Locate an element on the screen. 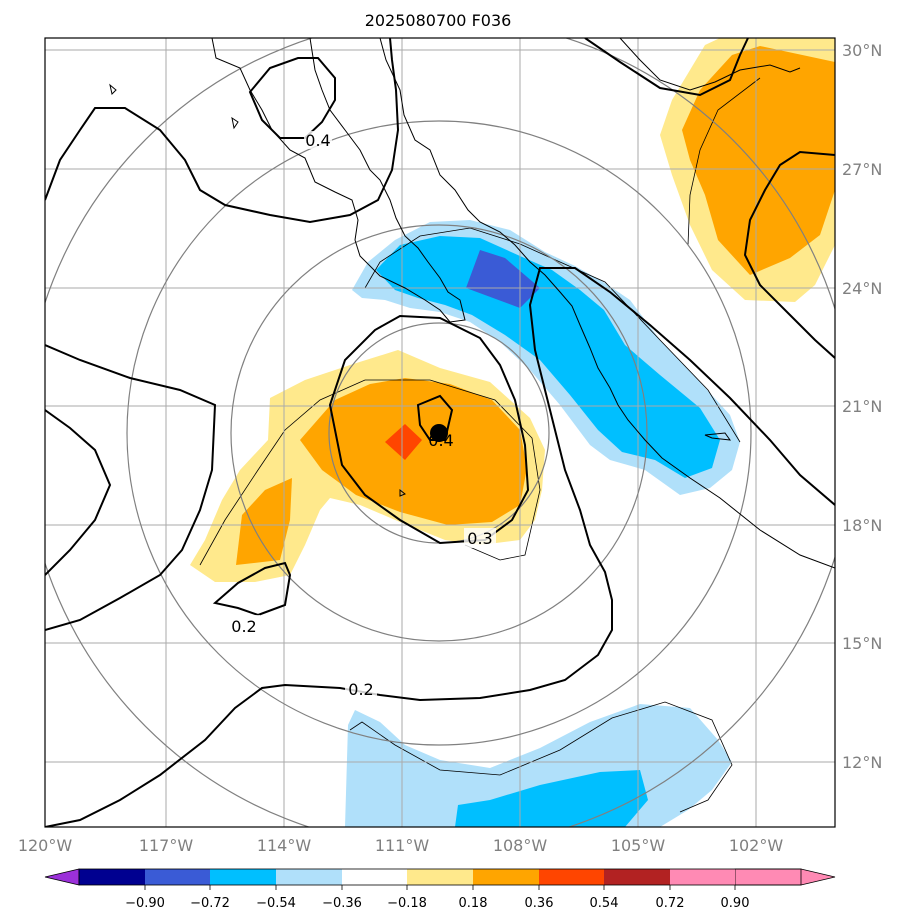 The image size is (905, 924). pos-mid-region-northeast is located at coordinates (758, 160).